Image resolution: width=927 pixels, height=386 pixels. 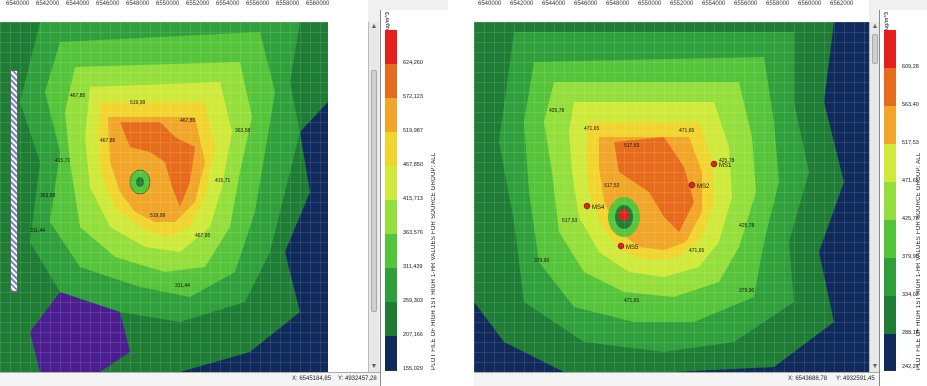 What do you see at coordinates (413, 63) in the screenshot?
I see `legend-value: 624,260` at bounding box center [413, 63].